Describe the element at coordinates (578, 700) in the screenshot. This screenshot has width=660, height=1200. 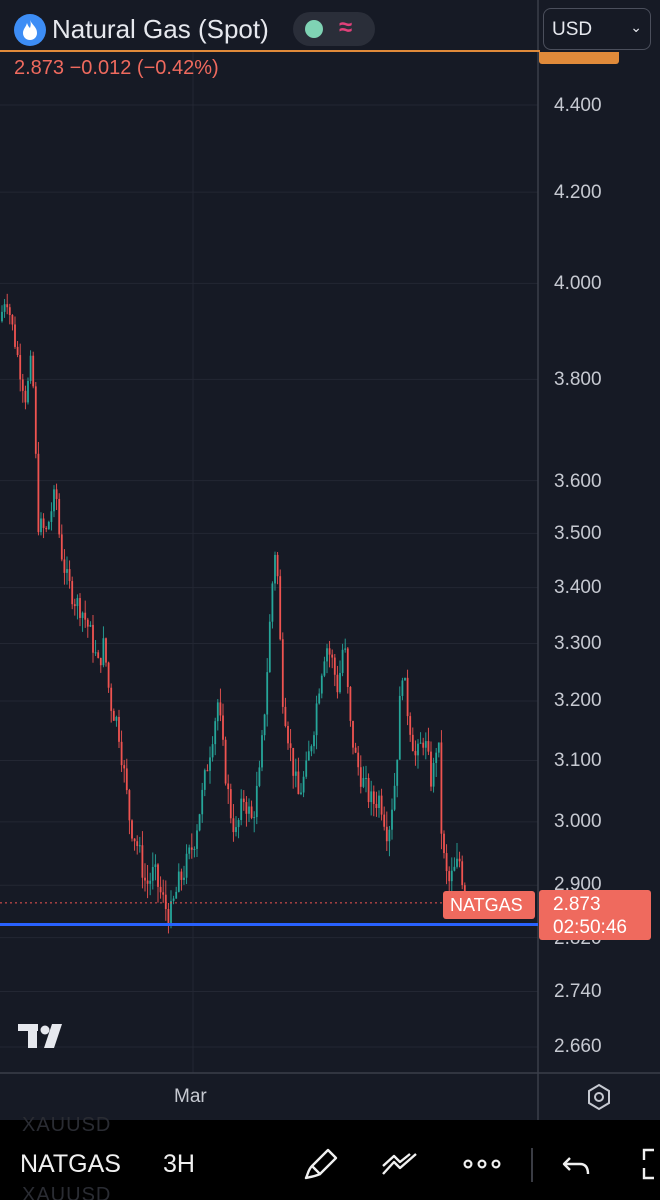
I see `price-axis-label: 3.200` at that location.